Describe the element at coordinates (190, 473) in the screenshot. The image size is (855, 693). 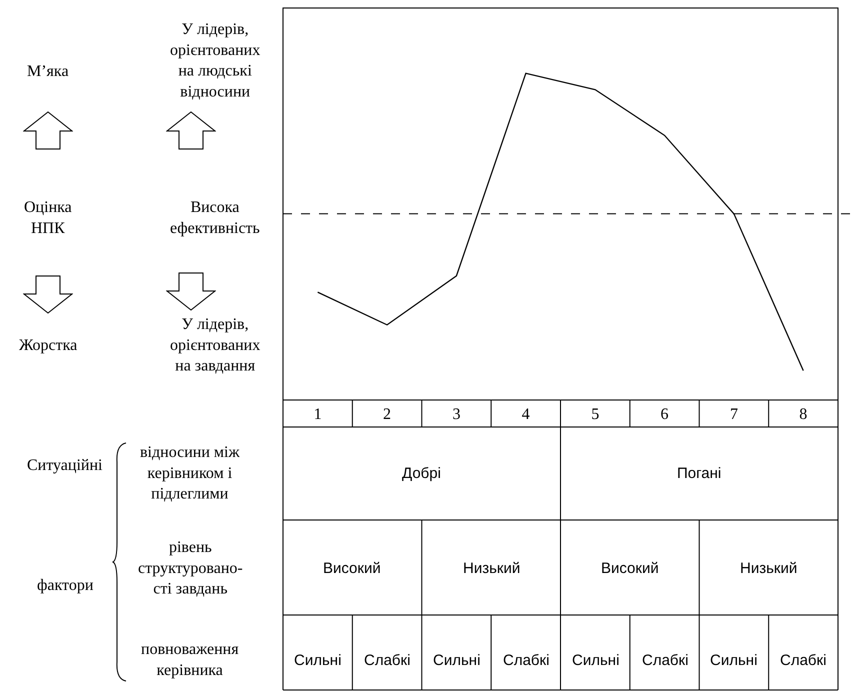
I see `text: відносини між керівником і підлеглими` at that location.